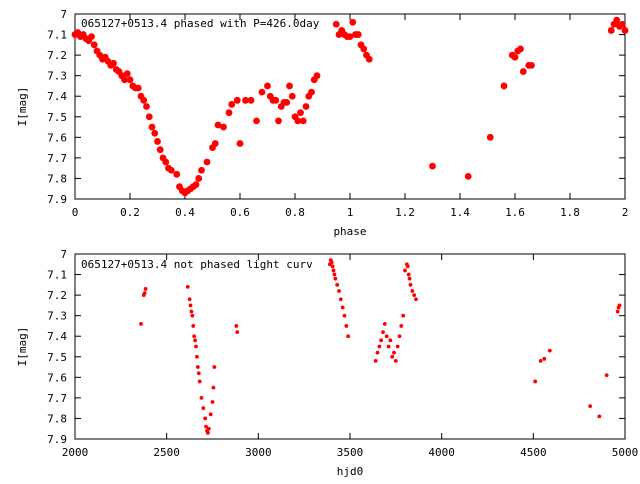 This screenshot has width=640, height=484. I want to click on x-tick-label: 1.4, so click(460, 212).